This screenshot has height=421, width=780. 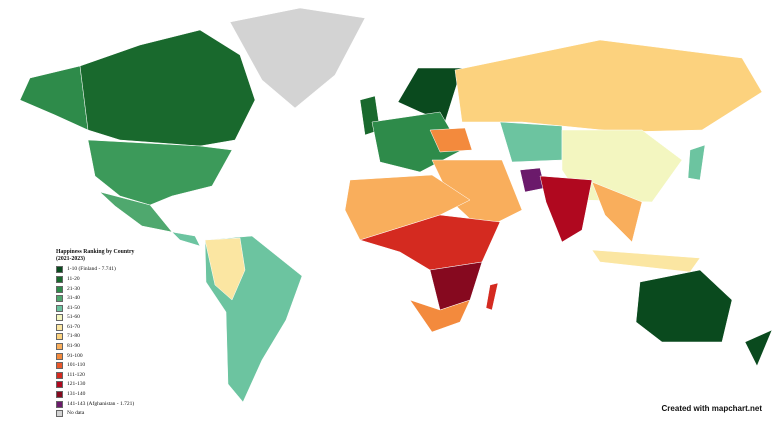 I want to click on india, so click(x=566, y=209).